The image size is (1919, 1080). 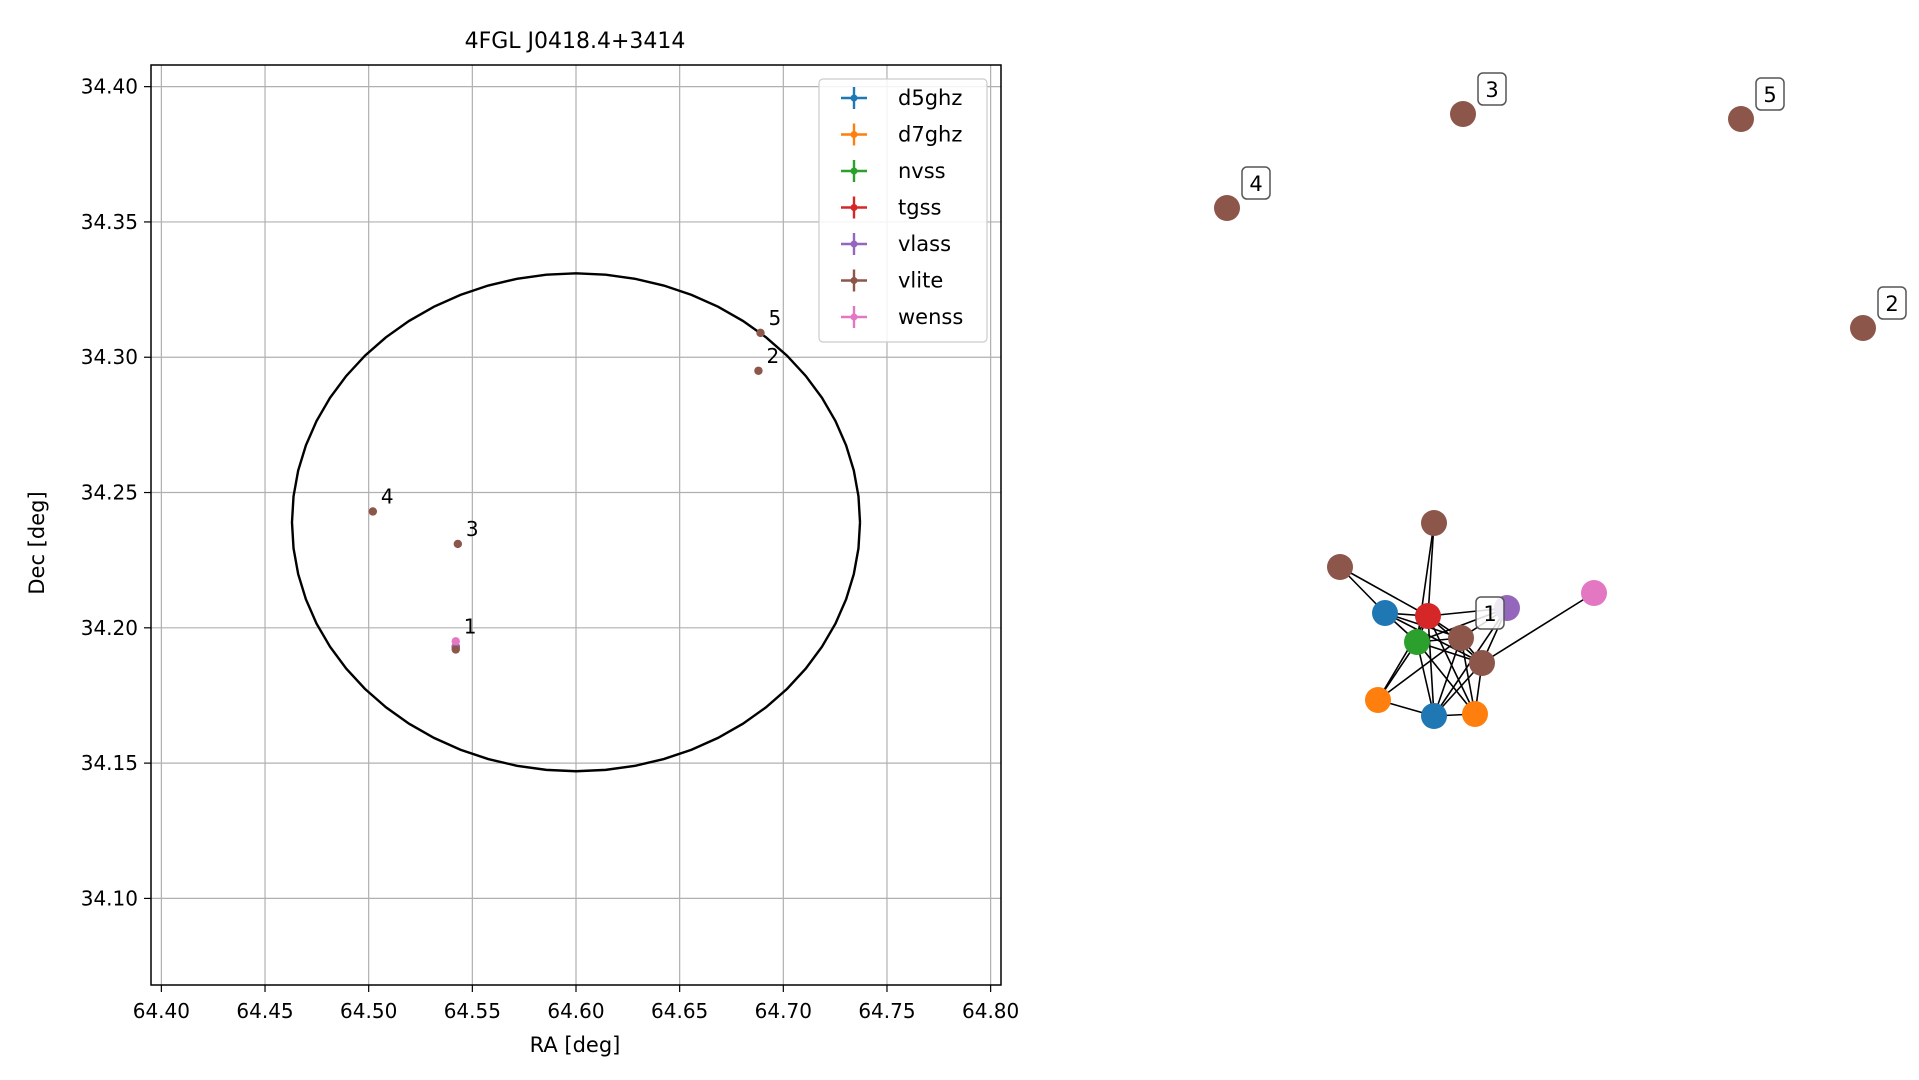 I want to click on node-label-box: 2, so click(x=1892, y=303).